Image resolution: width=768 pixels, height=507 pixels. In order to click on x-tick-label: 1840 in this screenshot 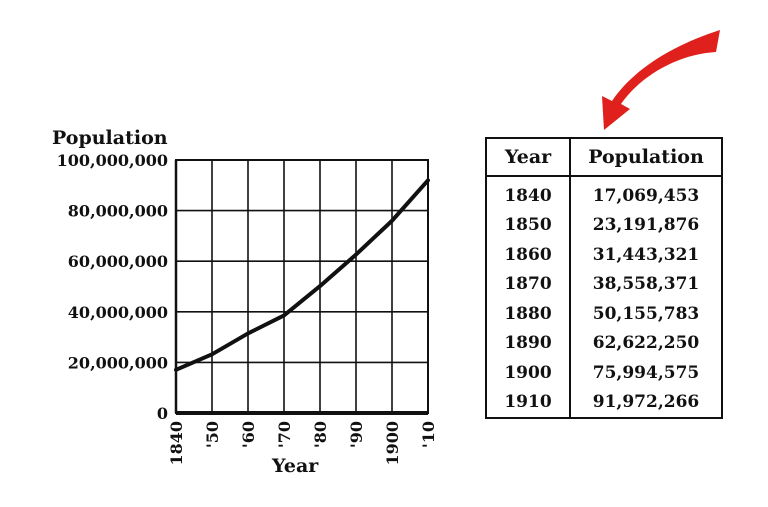, I will do `click(176, 443)`.